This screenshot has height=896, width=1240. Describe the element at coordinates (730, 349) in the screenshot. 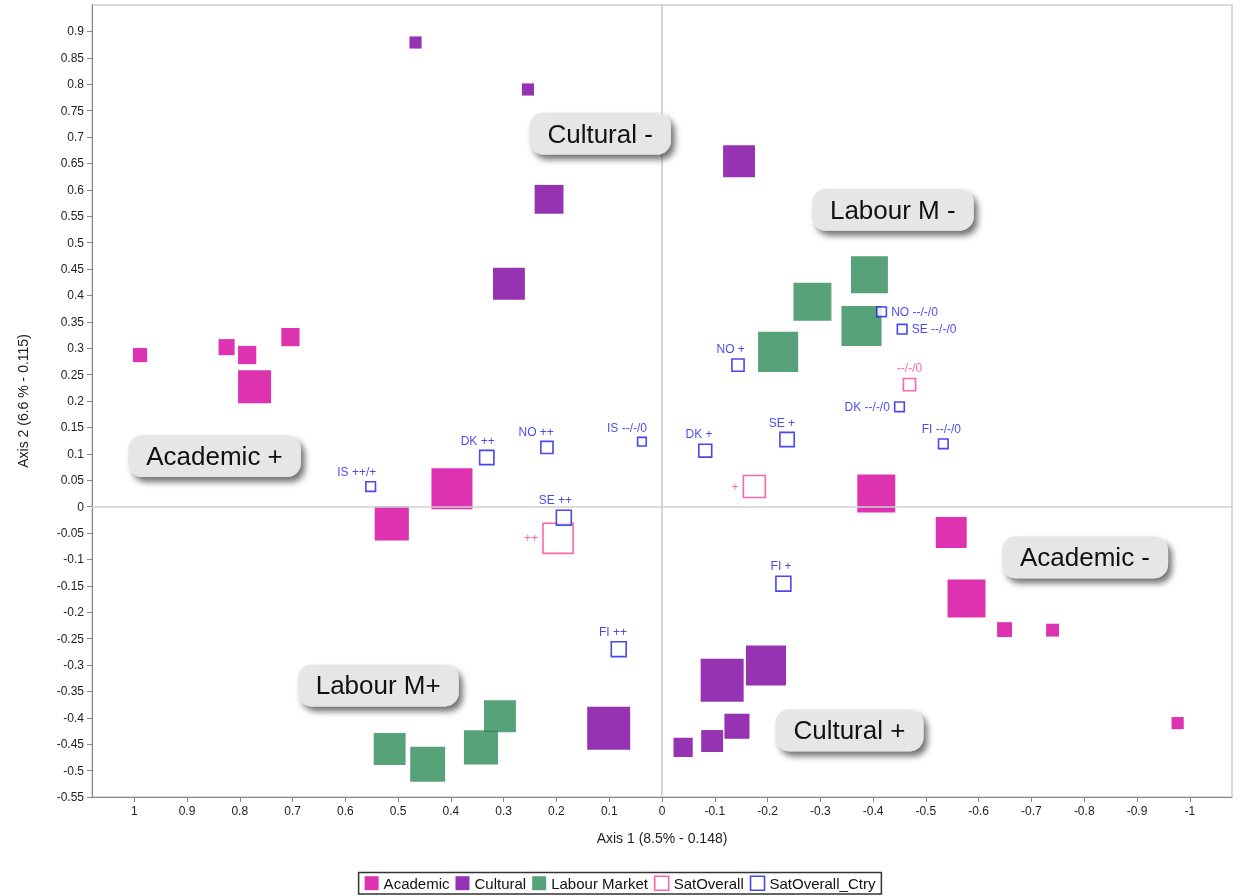

I see `data-label: NO +` at that location.